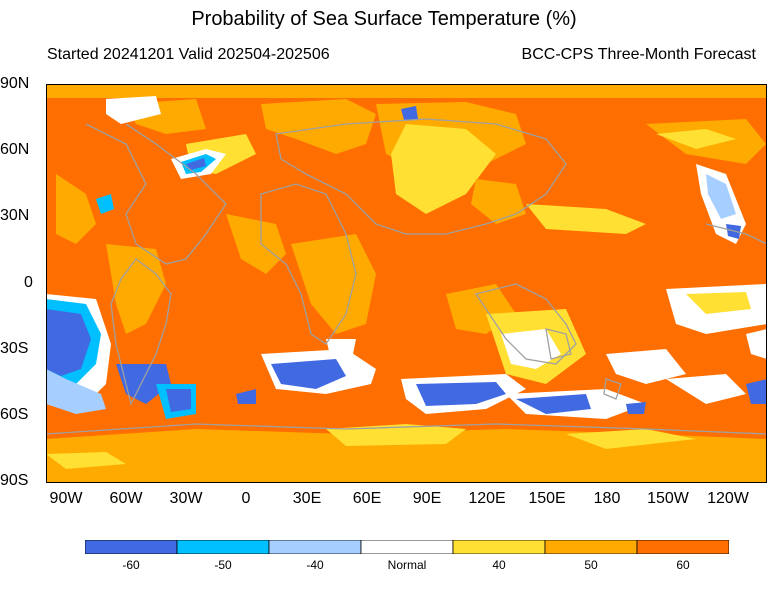 The image size is (768, 593). Describe the element at coordinates (406, 91) in the screenshot. I see `arctic-band` at that location.